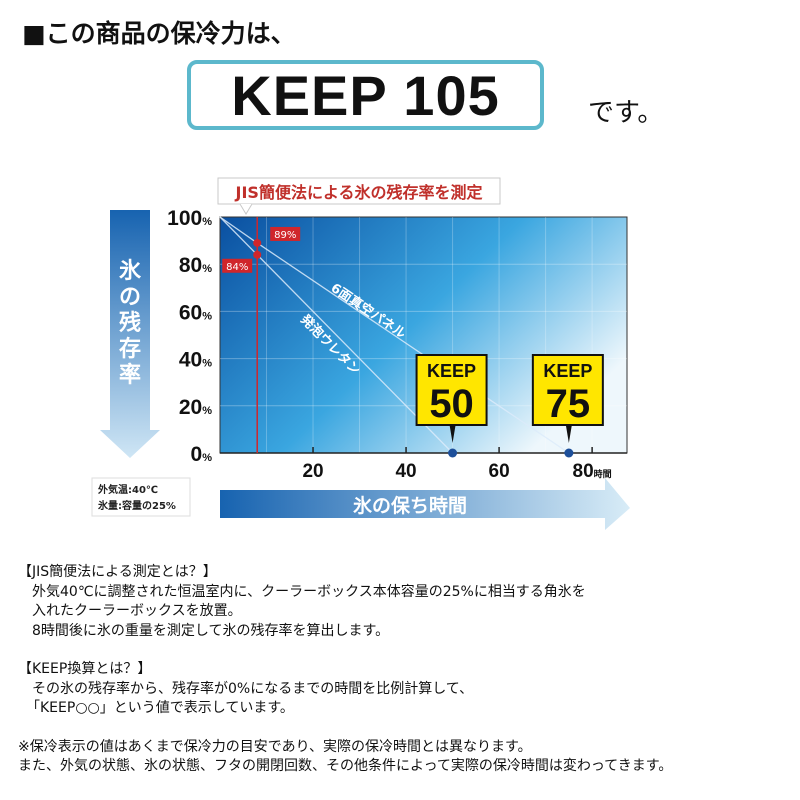 The height and width of the screenshot is (800, 800). I want to click on chart-title-pointer, so click(246, 209).